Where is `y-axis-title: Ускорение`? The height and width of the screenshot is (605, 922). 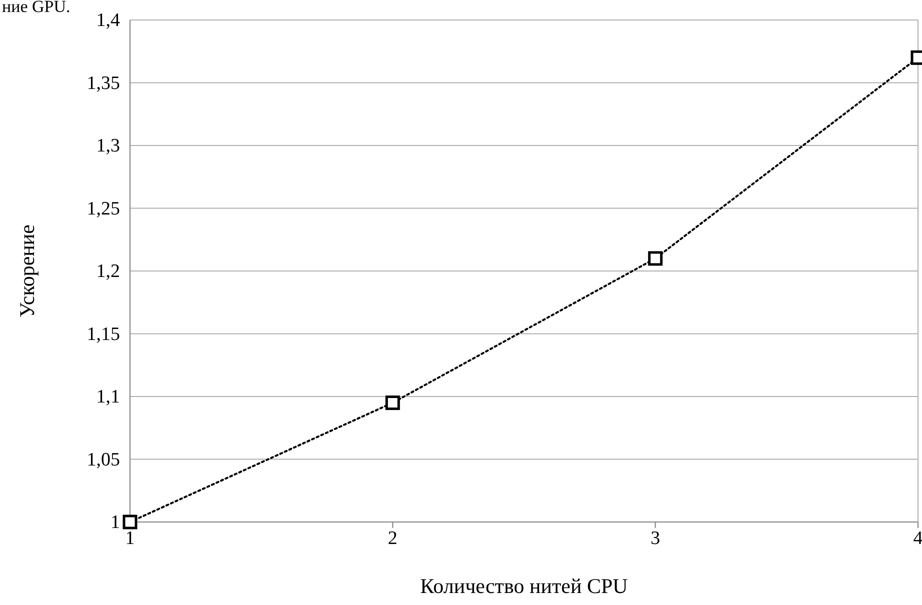 y-axis-title: Ускорение is located at coordinates (27, 271).